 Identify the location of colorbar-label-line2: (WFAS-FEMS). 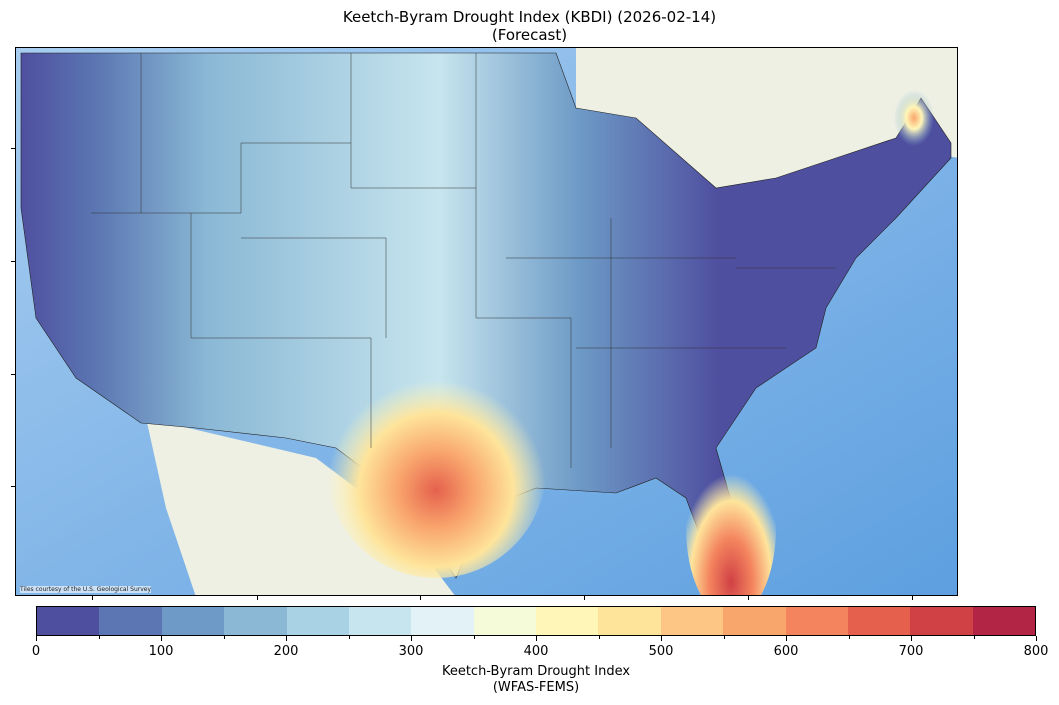
(536, 687).